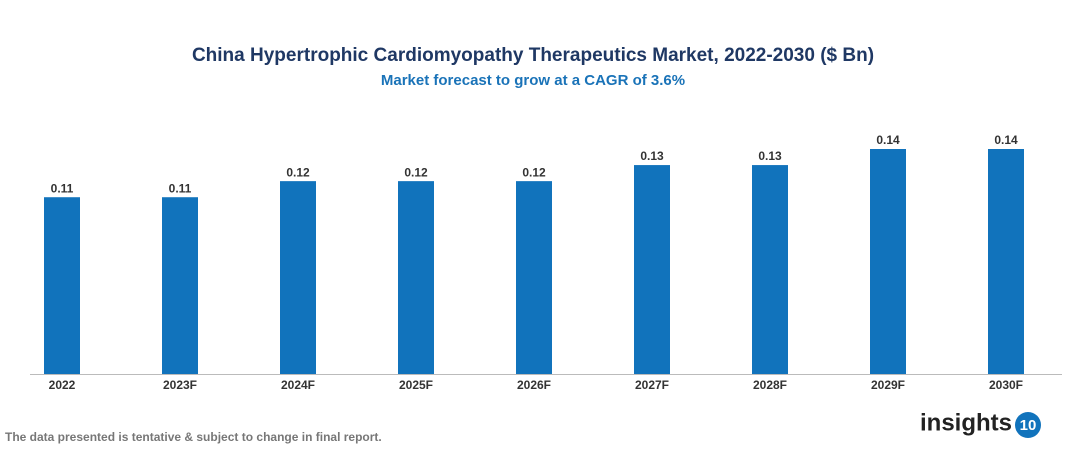  Describe the element at coordinates (298, 385) in the screenshot. I see `x-tick-label: 2024F` at that location.